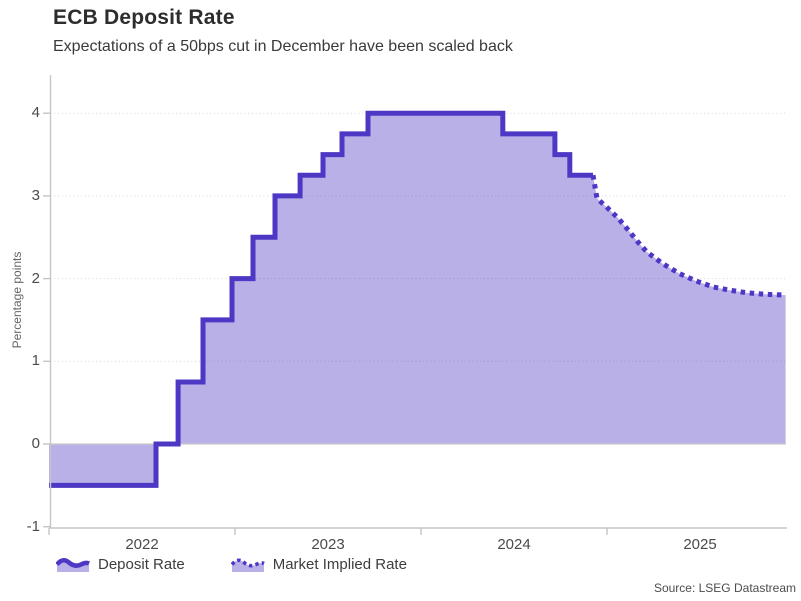 Image resolution: width=801 pixels, height=601 pixels. What do you see at coordinates (328, 544) in the screenshot?
I see `x-tick-label: 2023` at bounding box center [328, 544].